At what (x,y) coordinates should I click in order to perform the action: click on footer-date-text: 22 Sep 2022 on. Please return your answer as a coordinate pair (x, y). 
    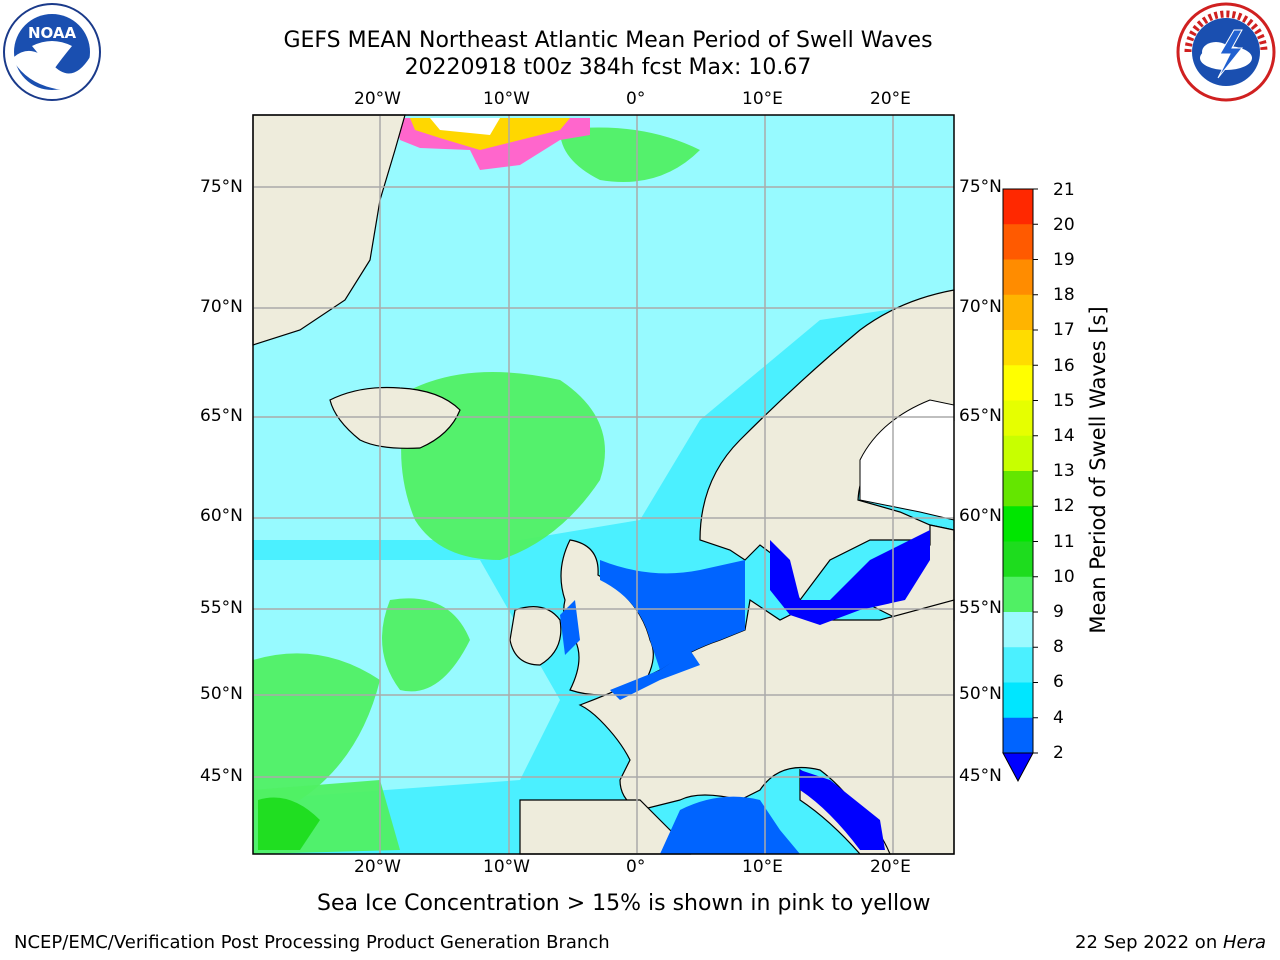
    Looking at the image, I should click on (1149, 942).